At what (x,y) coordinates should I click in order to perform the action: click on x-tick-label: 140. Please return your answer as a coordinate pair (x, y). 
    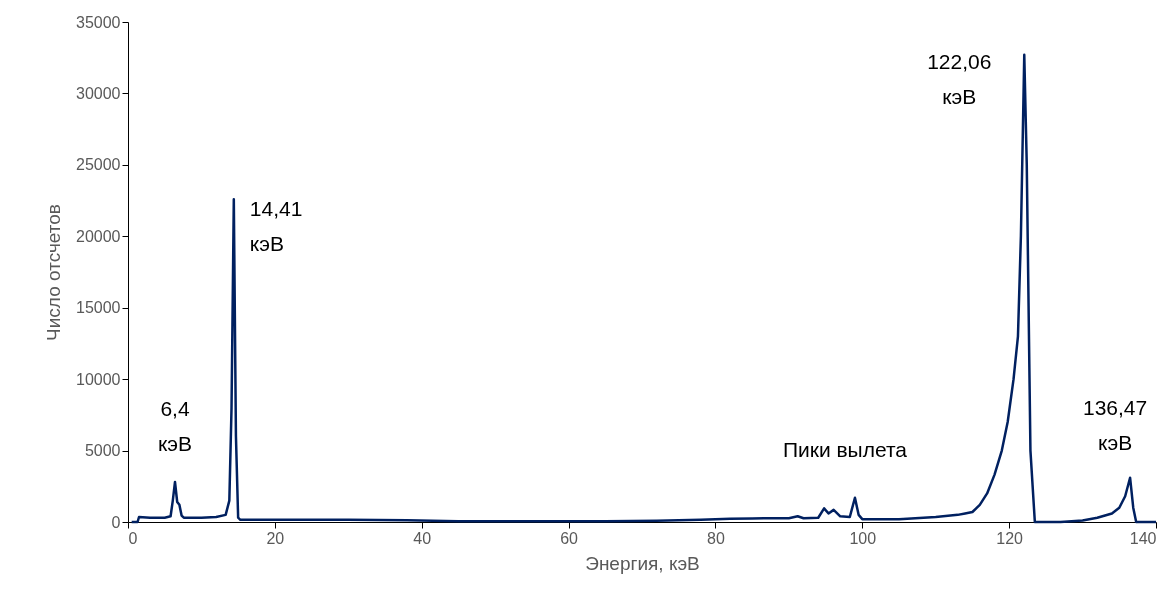
    Looking at the image, I should click on (1143, 538).